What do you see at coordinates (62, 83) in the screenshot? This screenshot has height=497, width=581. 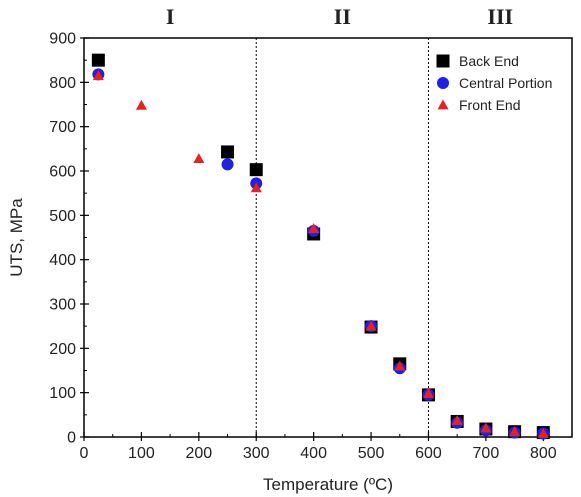 I see `y-tick-label: 800` at bounding box center [62, 83].